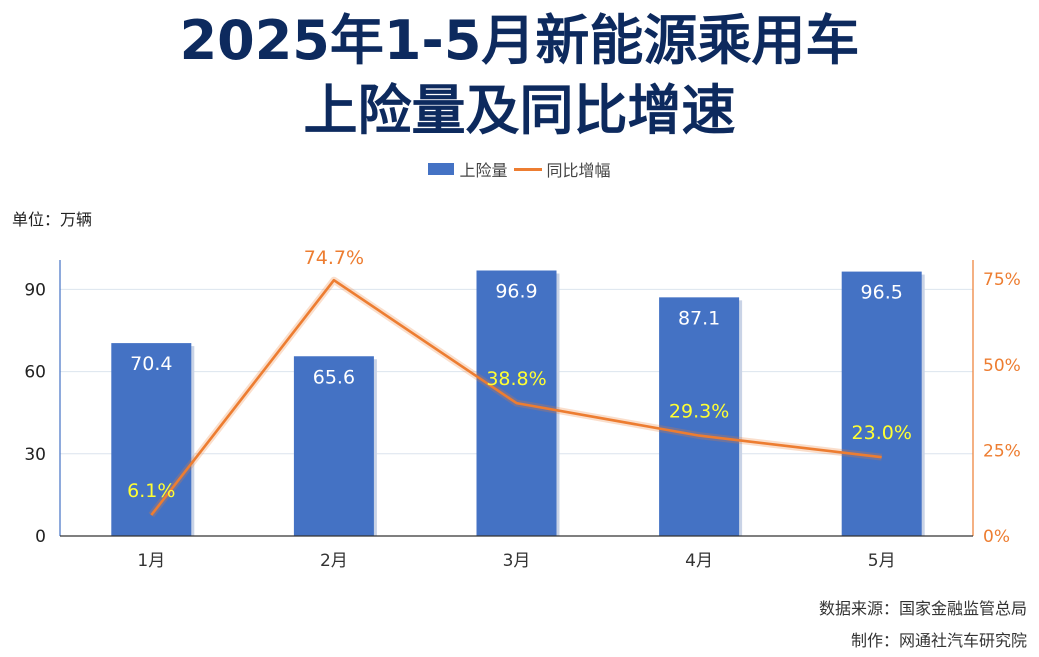  What do you see at coordinates (527, 169) in the screenshot?
I see `legend-line-swatch` at bounding box center [527, 169].